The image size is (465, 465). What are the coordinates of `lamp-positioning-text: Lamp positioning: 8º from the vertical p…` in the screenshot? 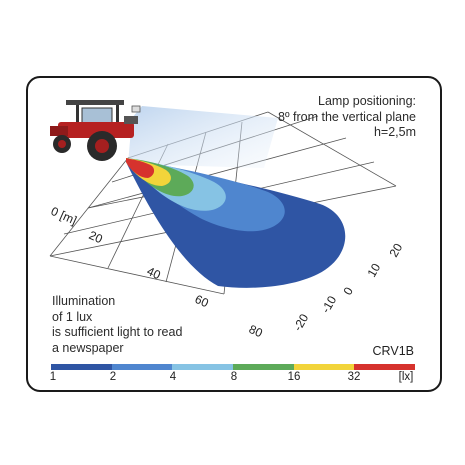 It's located at (347, 117).